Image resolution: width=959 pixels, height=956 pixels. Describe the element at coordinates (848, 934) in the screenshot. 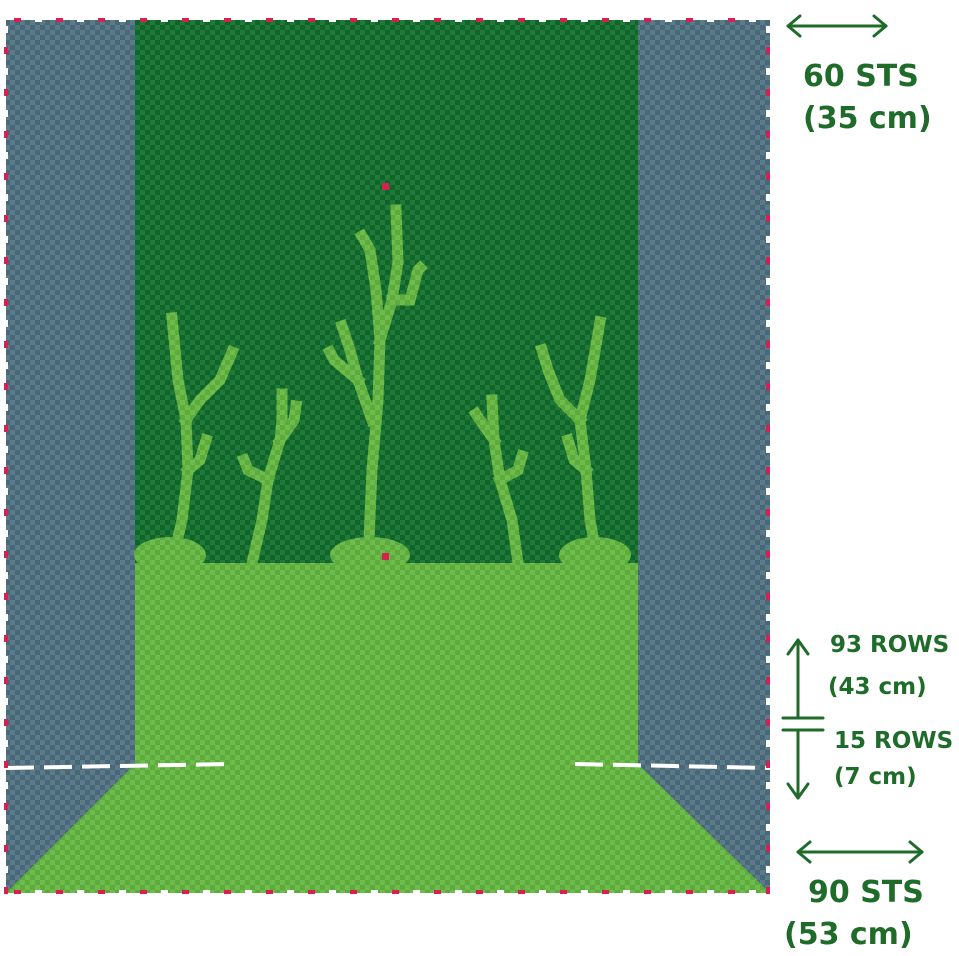

I see `bottom-width-size: (53 cm)` at that location.